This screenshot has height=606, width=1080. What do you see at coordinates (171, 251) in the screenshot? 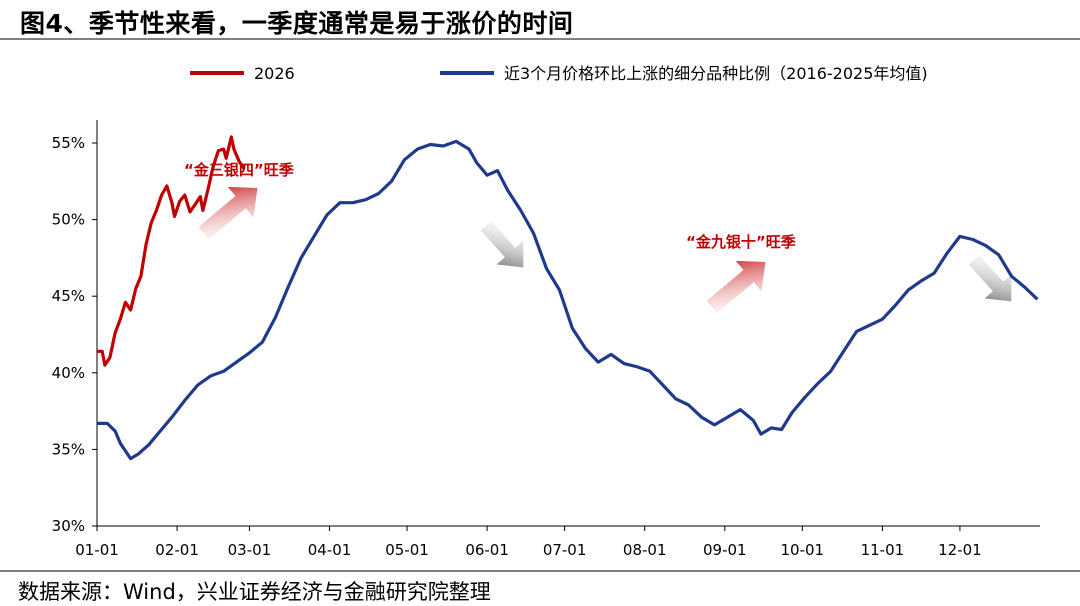
I see `series-line-2026` at bounding box center [171, 251].